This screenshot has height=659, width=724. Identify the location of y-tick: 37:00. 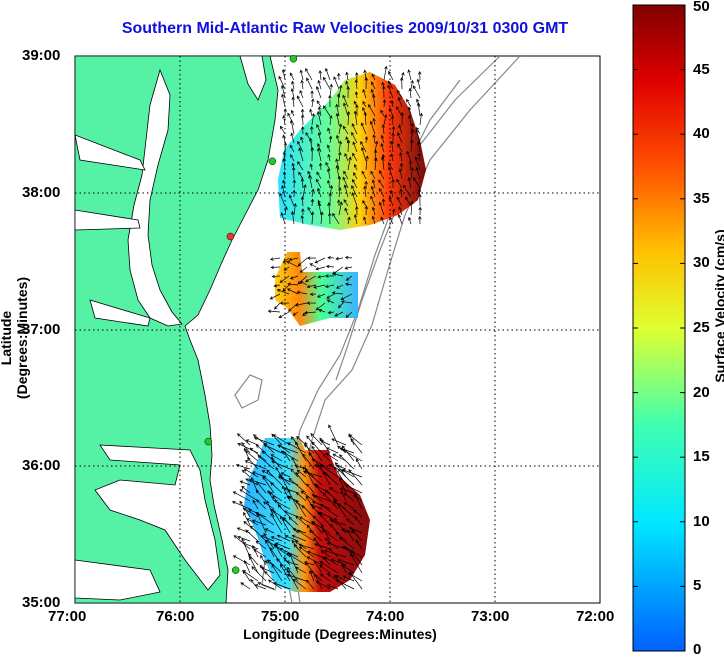
(41, 329).